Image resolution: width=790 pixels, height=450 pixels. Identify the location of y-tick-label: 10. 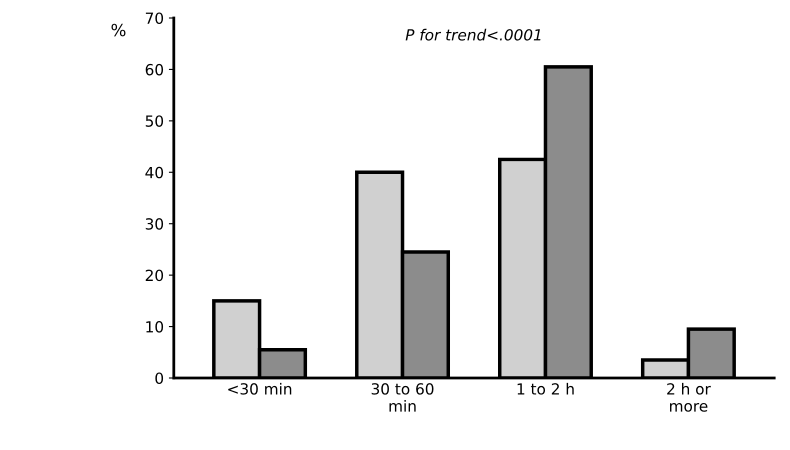
(155, 327).